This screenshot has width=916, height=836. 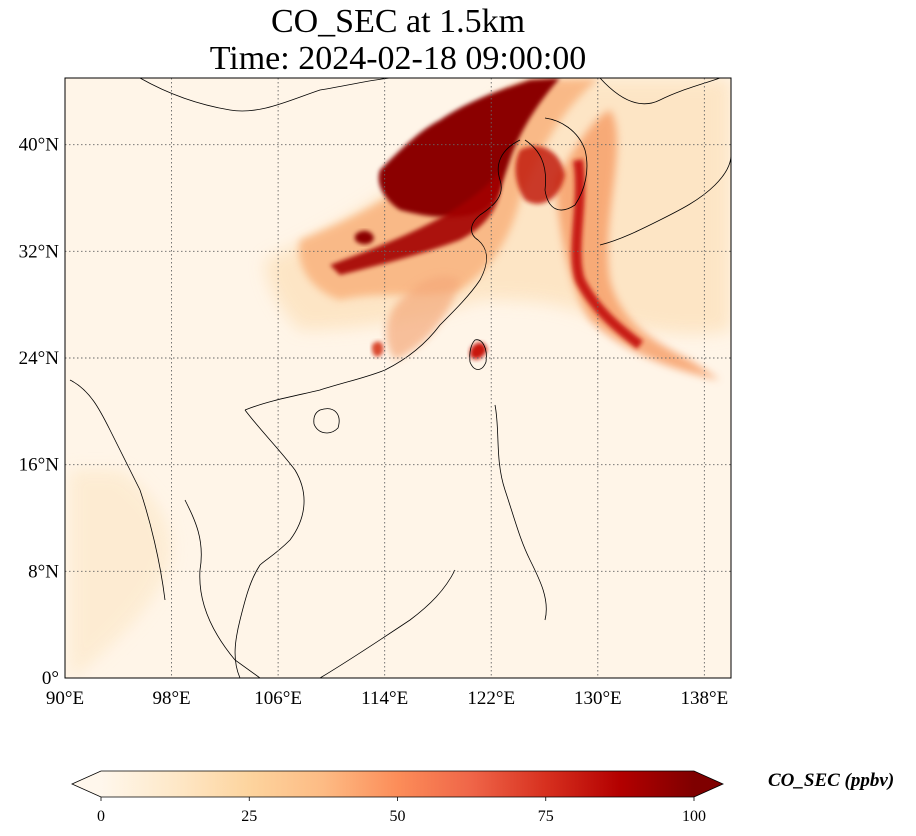 I want to click on lon-tick-label: 114°E, so click(x=384, y=698).